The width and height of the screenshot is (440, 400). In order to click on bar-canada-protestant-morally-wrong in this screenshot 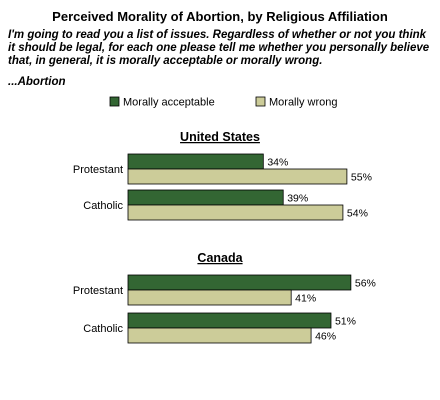, I will do `click(209, 297)`.